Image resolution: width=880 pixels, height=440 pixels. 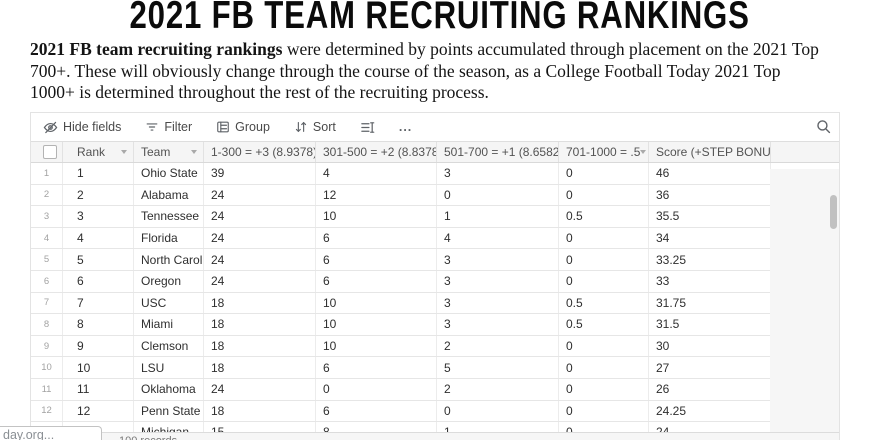 I want to click on cell-score: 26, so click(x=710, y=389).